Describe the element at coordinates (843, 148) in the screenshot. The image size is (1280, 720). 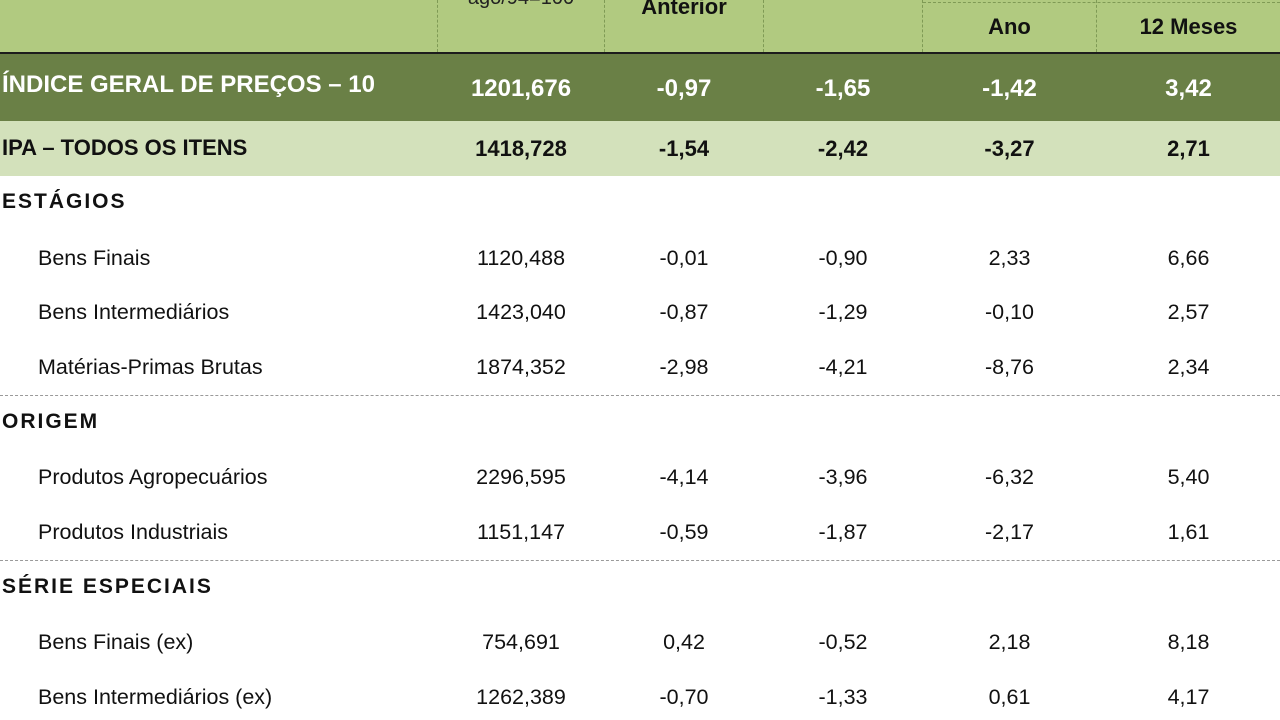
I see `cell-col3: -2,42` at that location.